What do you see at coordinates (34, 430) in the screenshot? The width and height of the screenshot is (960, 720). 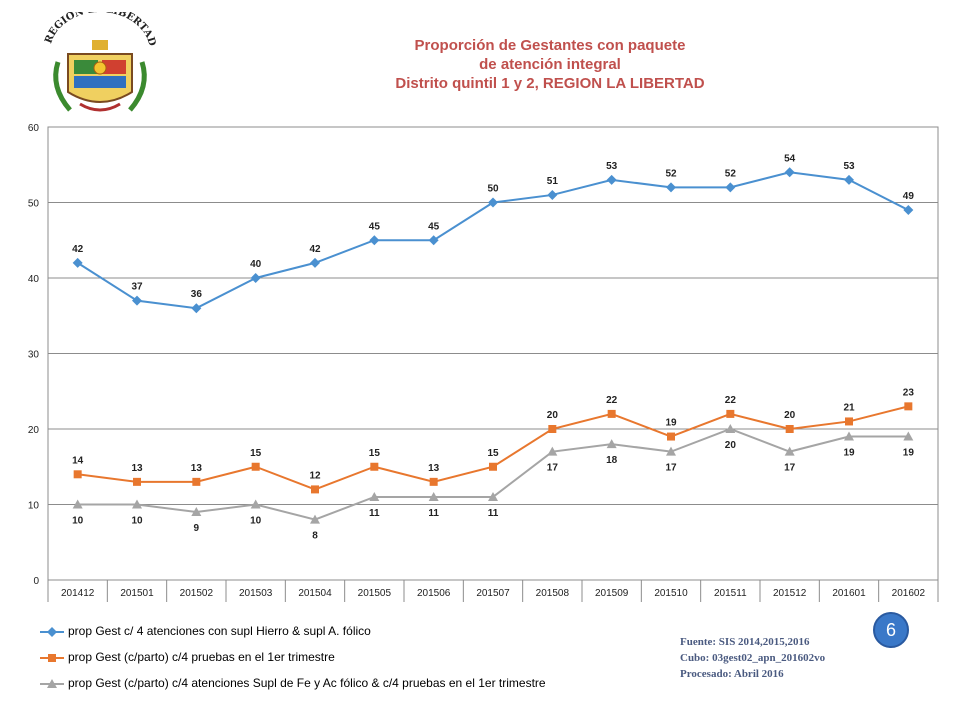 I see `y-tick-label: 20` at bounding box center [34, 430].